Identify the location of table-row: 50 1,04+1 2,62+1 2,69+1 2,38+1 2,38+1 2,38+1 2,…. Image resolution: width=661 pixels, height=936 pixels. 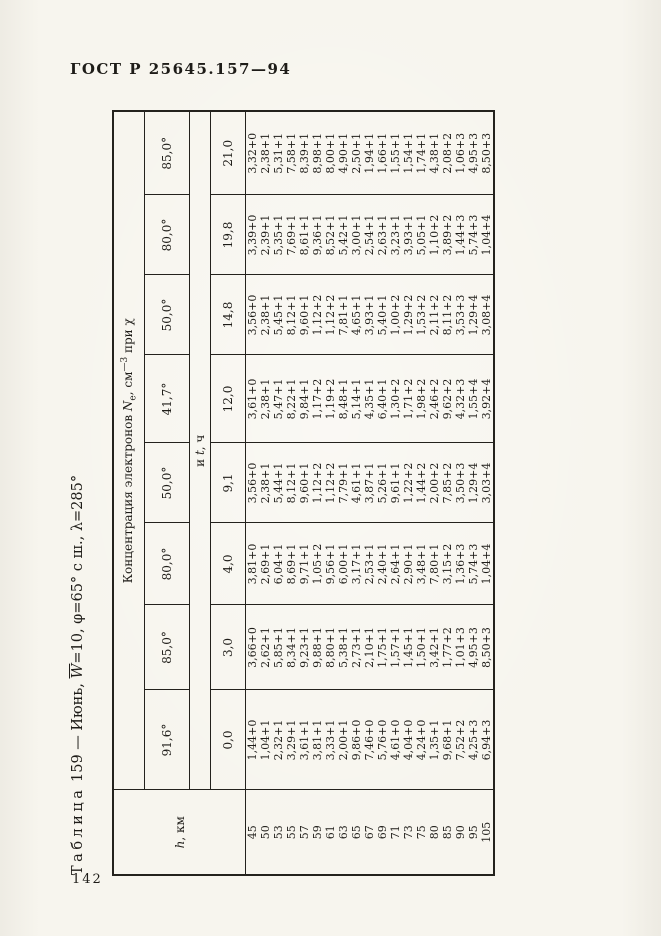
(265, 492).